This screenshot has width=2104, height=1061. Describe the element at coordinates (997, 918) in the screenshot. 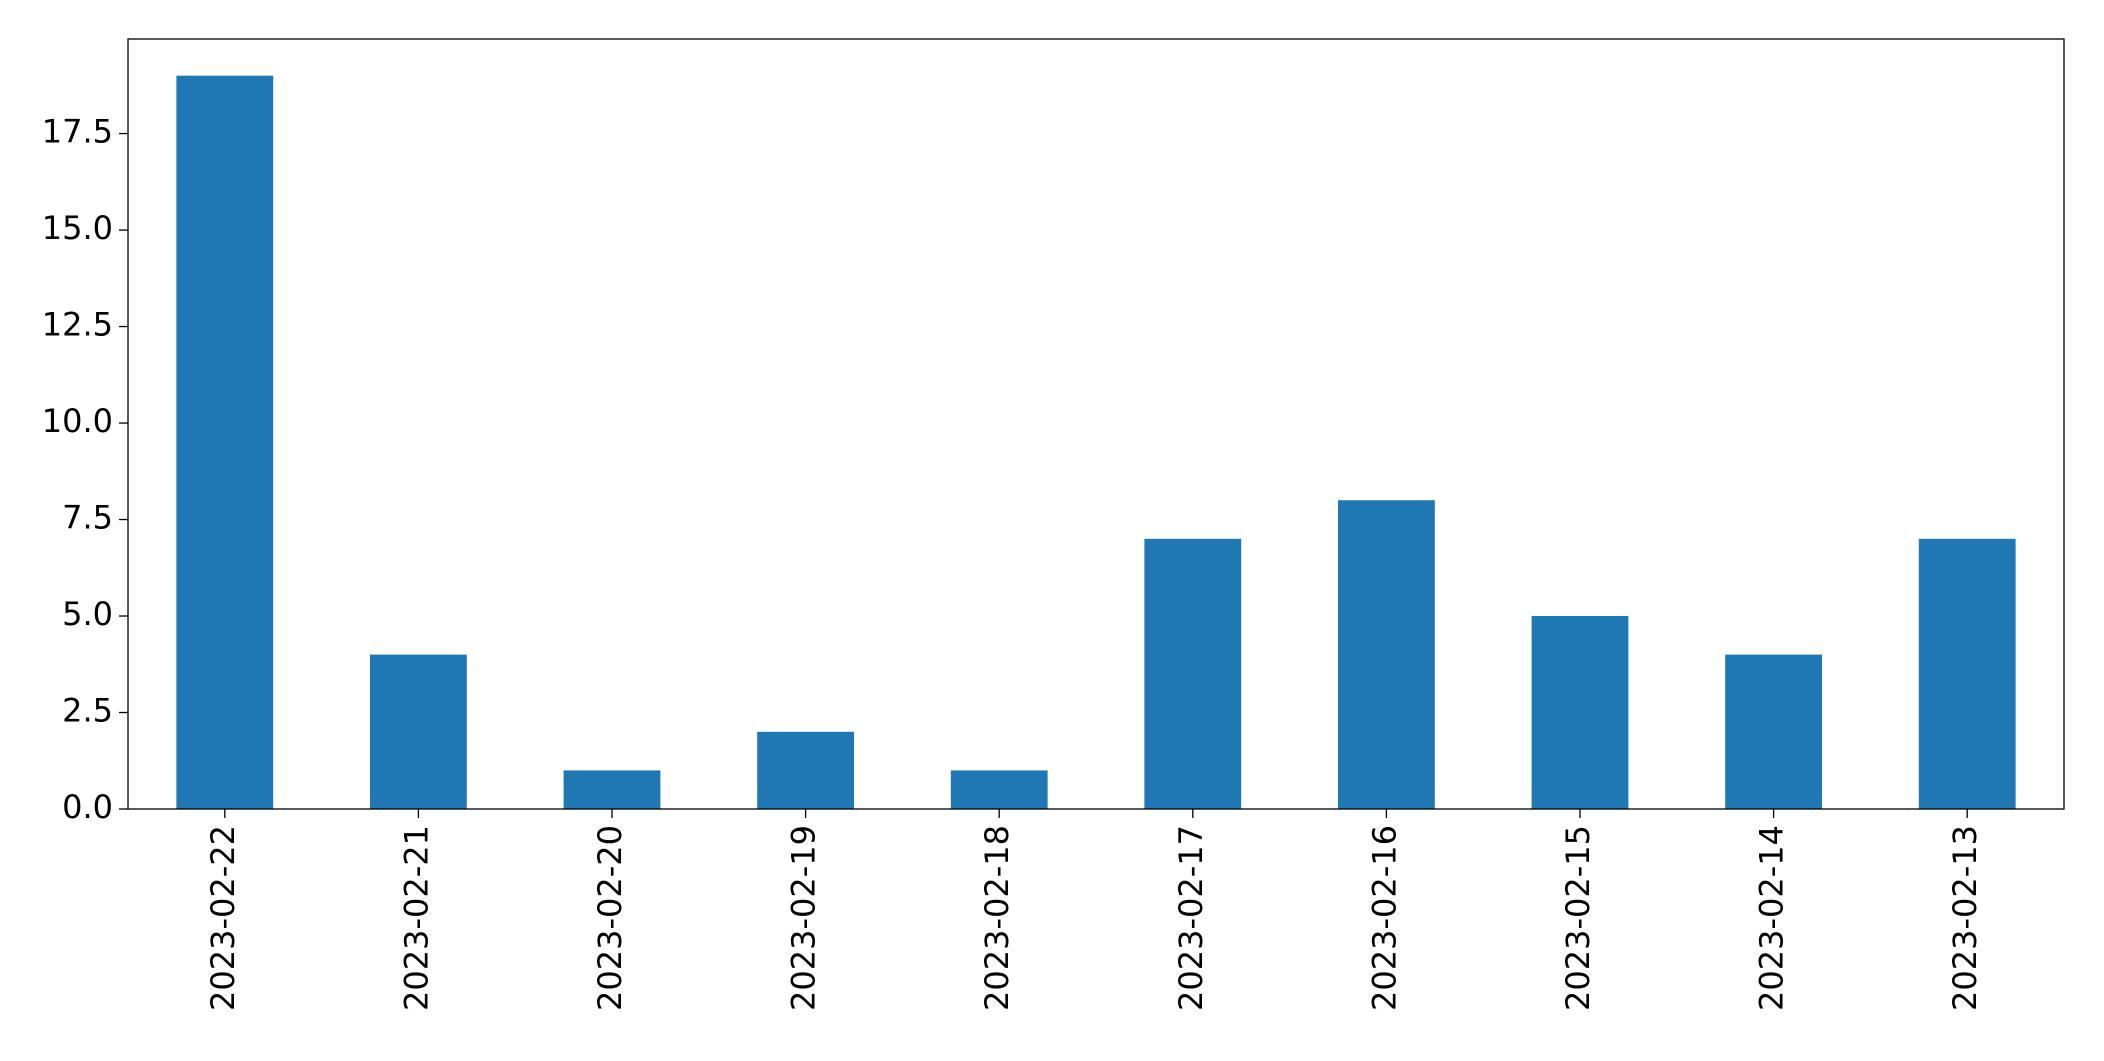

I see `x-tick-label: 2023-02-18` at that location.